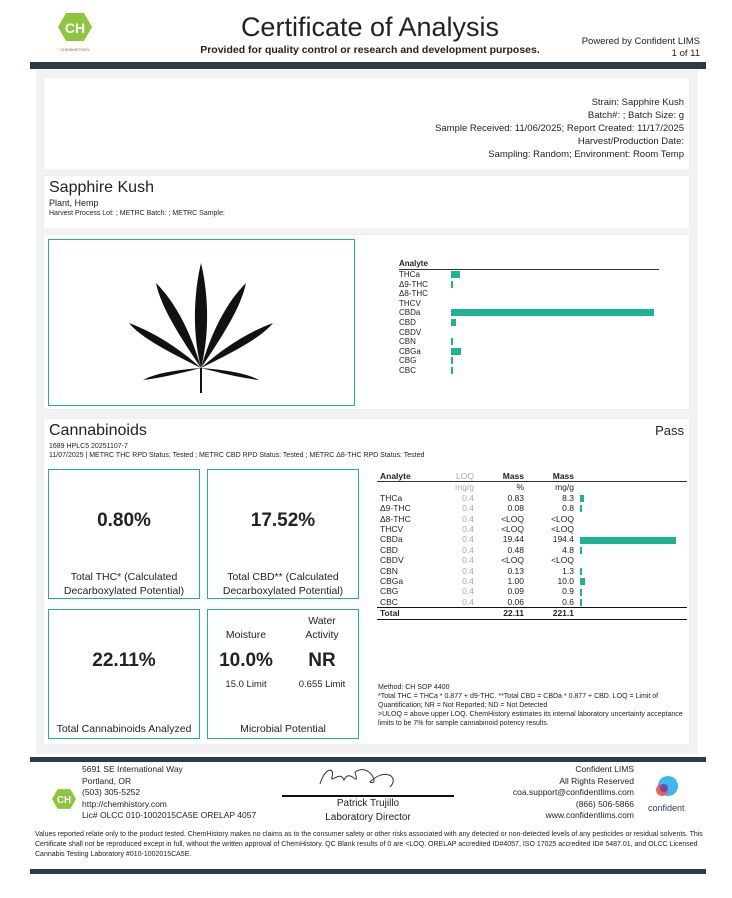 The image size is (732, 898). What do you see at coordinates (532, 581) in the screenshot?
I see `table-row: CBGa 0.4 1.00 10.0` at bounding box center [532, 581].